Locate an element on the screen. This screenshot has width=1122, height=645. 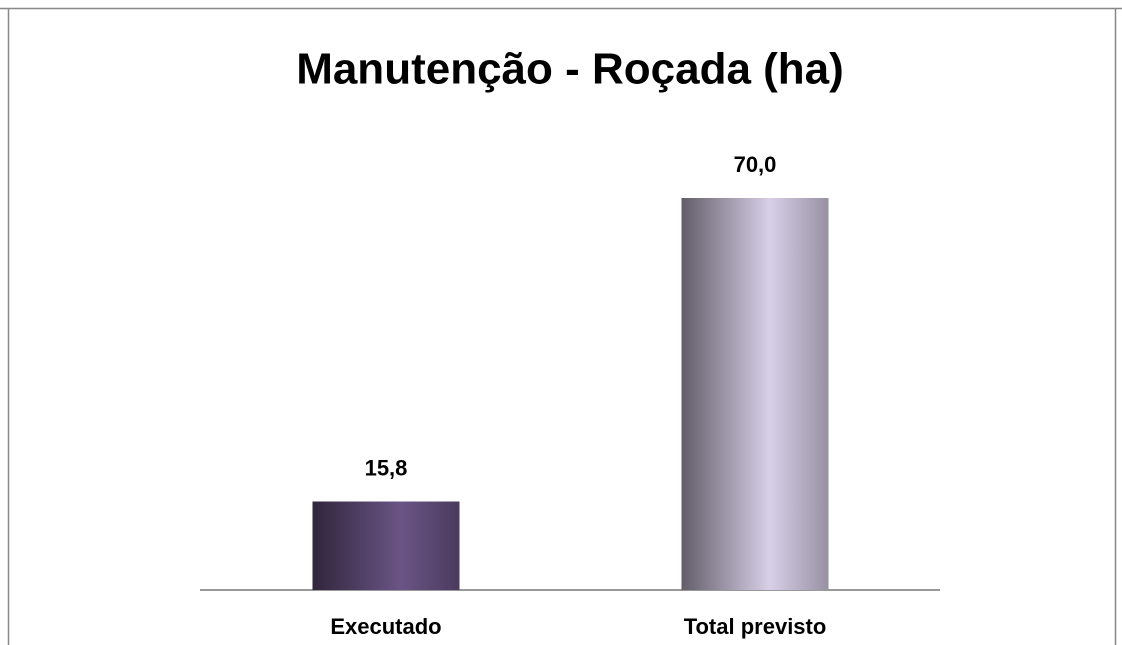
x-tick-label: Executado is located at coordinates (385, 626).